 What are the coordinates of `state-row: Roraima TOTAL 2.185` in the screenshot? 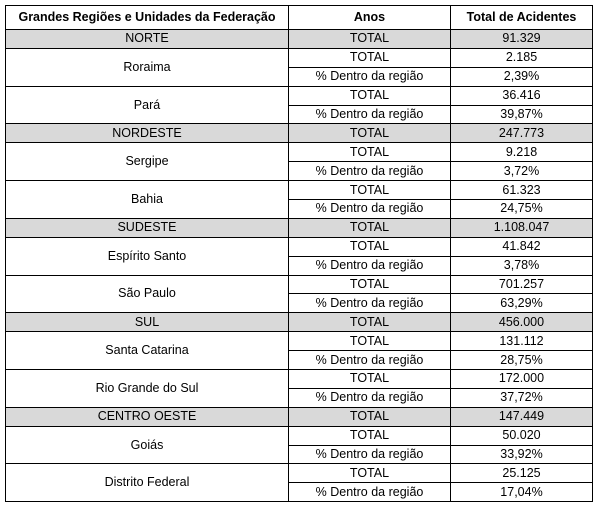 It's located at (299, 67).